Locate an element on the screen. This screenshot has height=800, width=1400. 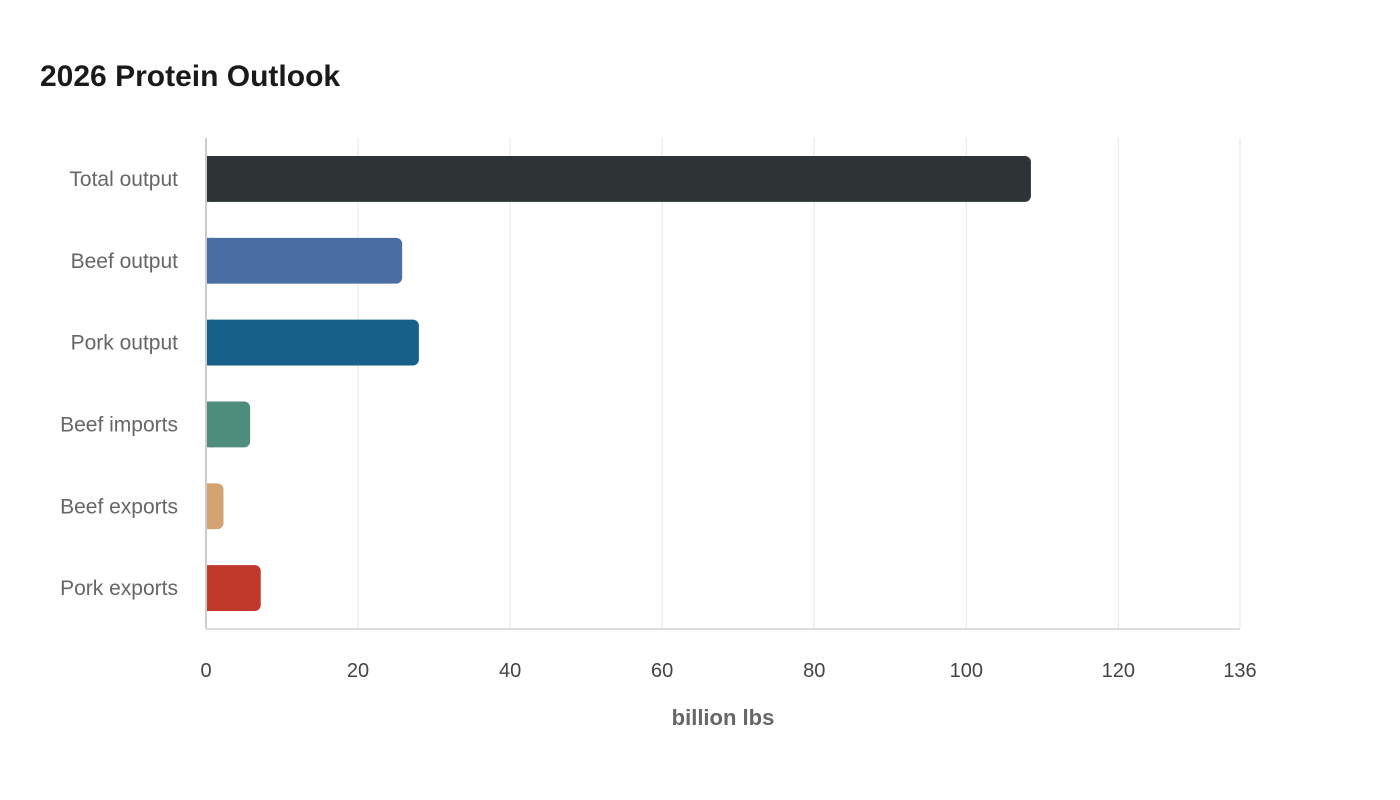
x-tick-label: 136 is located at coordinates (1239, 671).